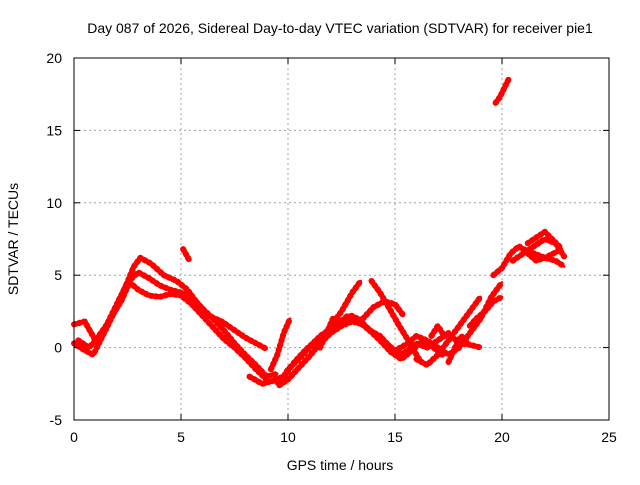 The width and height of the screenshot is (640, 485). What do you see at coordinates (181, 437) in the screenshot?
I see `x-tick-label: 5` at bounding box center [181, 437].